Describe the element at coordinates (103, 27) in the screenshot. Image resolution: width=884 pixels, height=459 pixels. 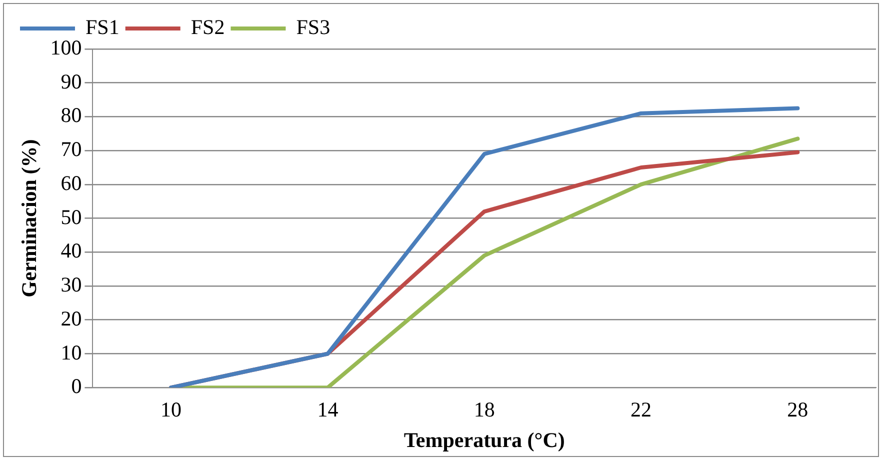
I see `legend-label: FS1` at that location.